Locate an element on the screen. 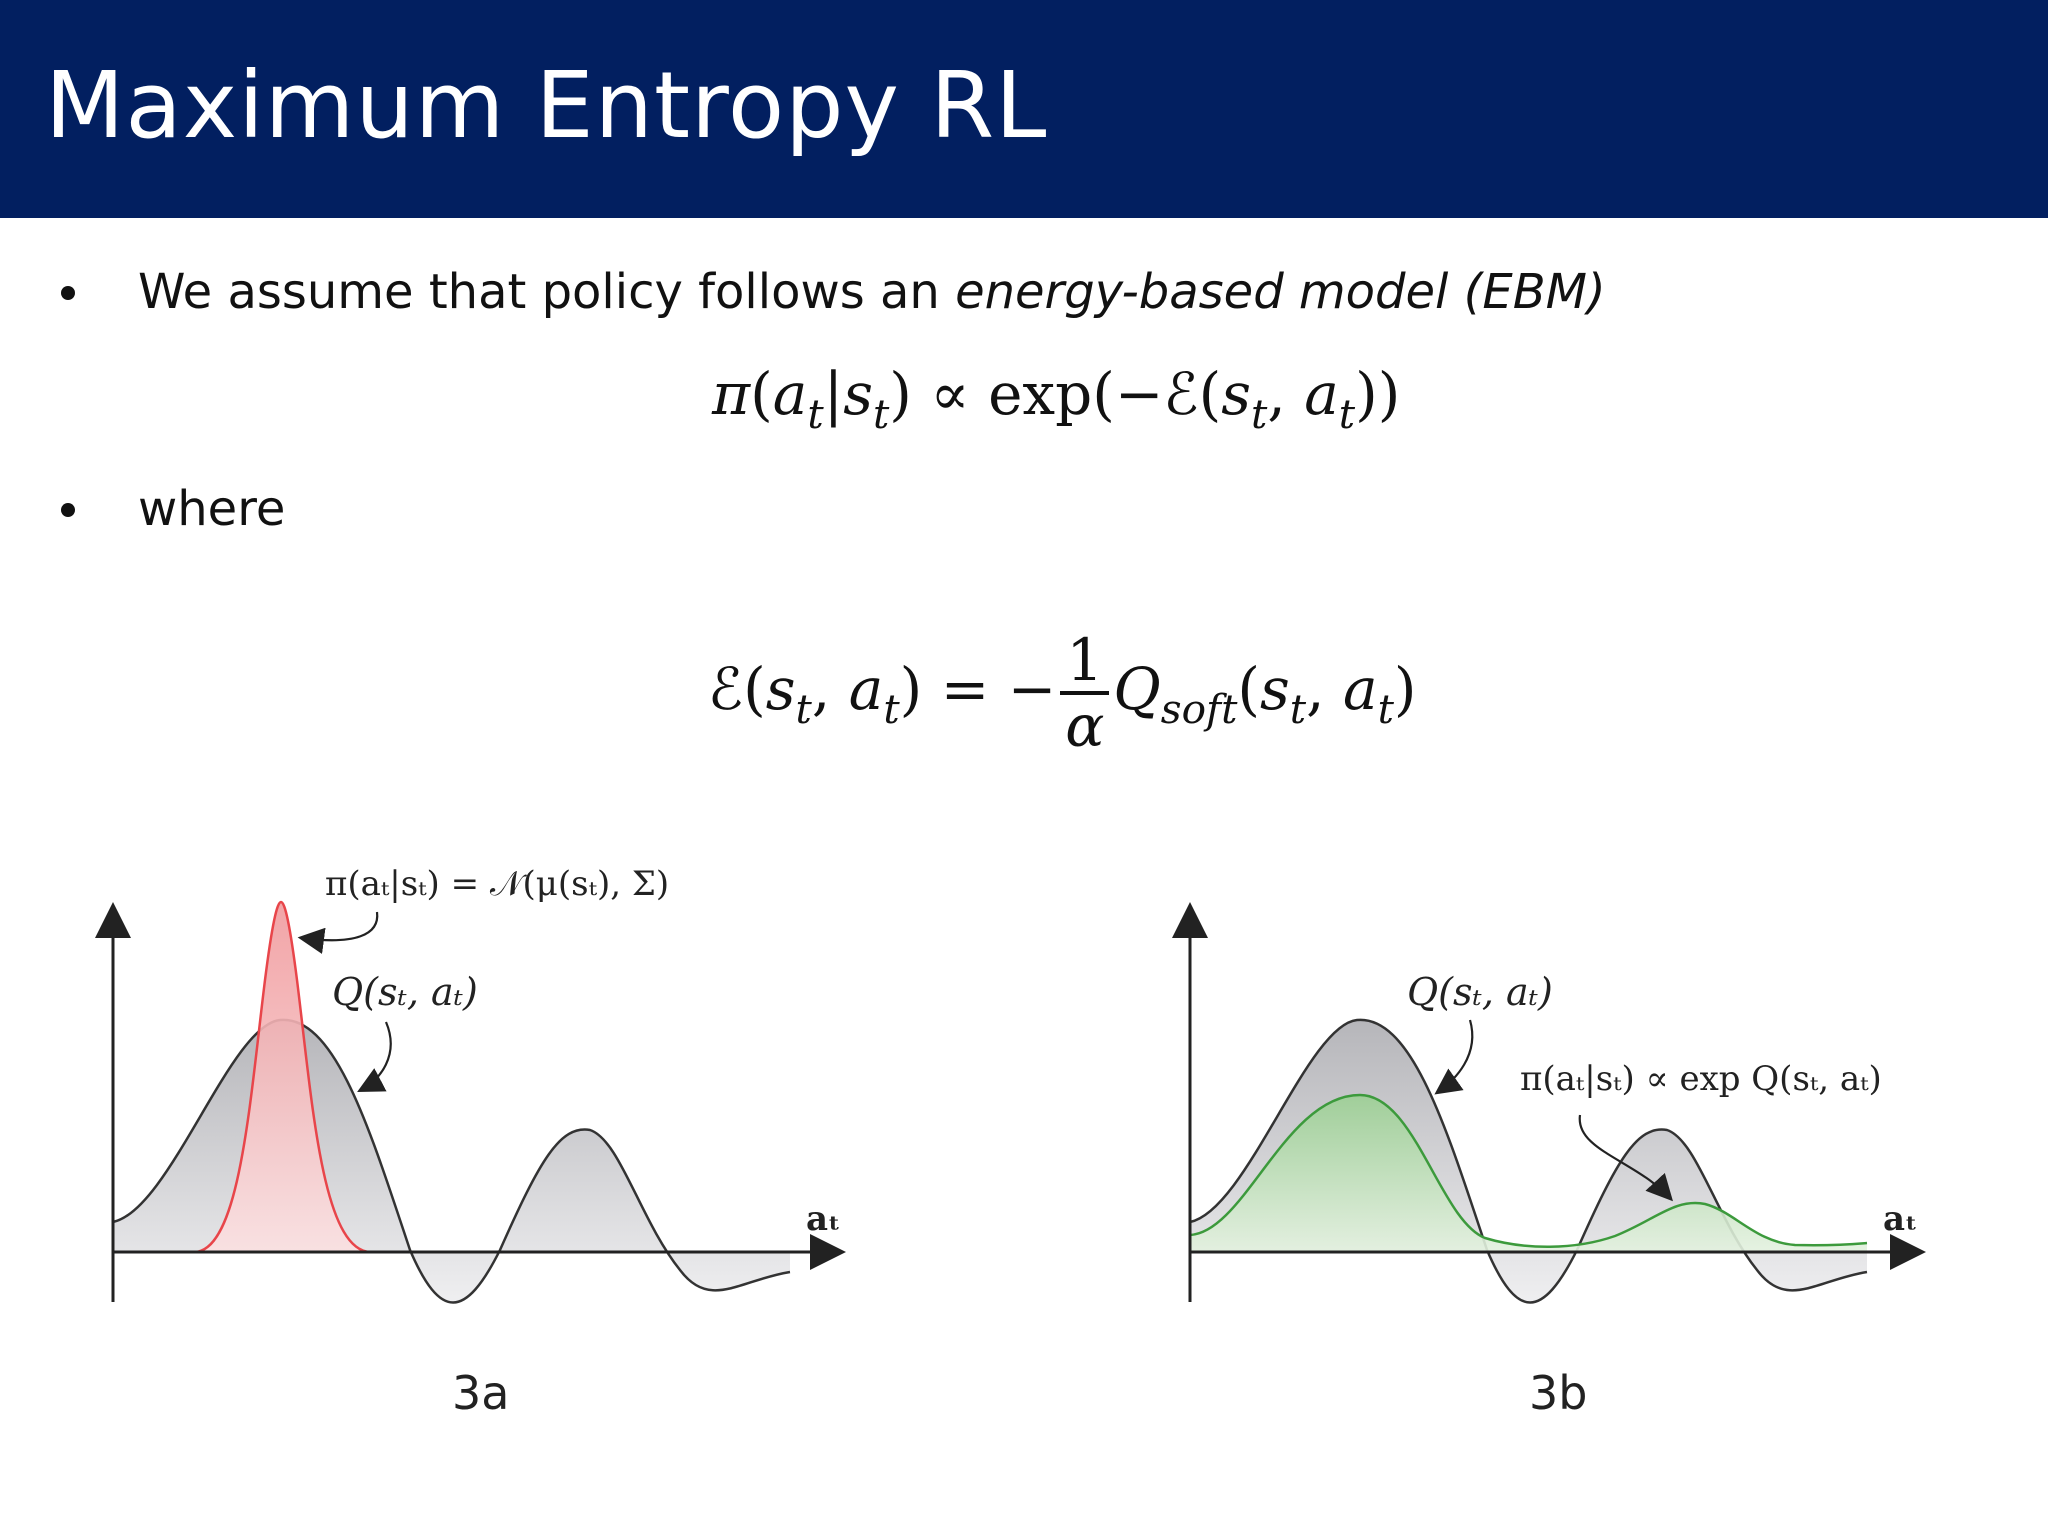 The height and width of the screenshot is (1536, 2048). policy-equation: π(at|st) ∝ exp(−ℰ(st, at)) is located at coordinates (1056, 399).